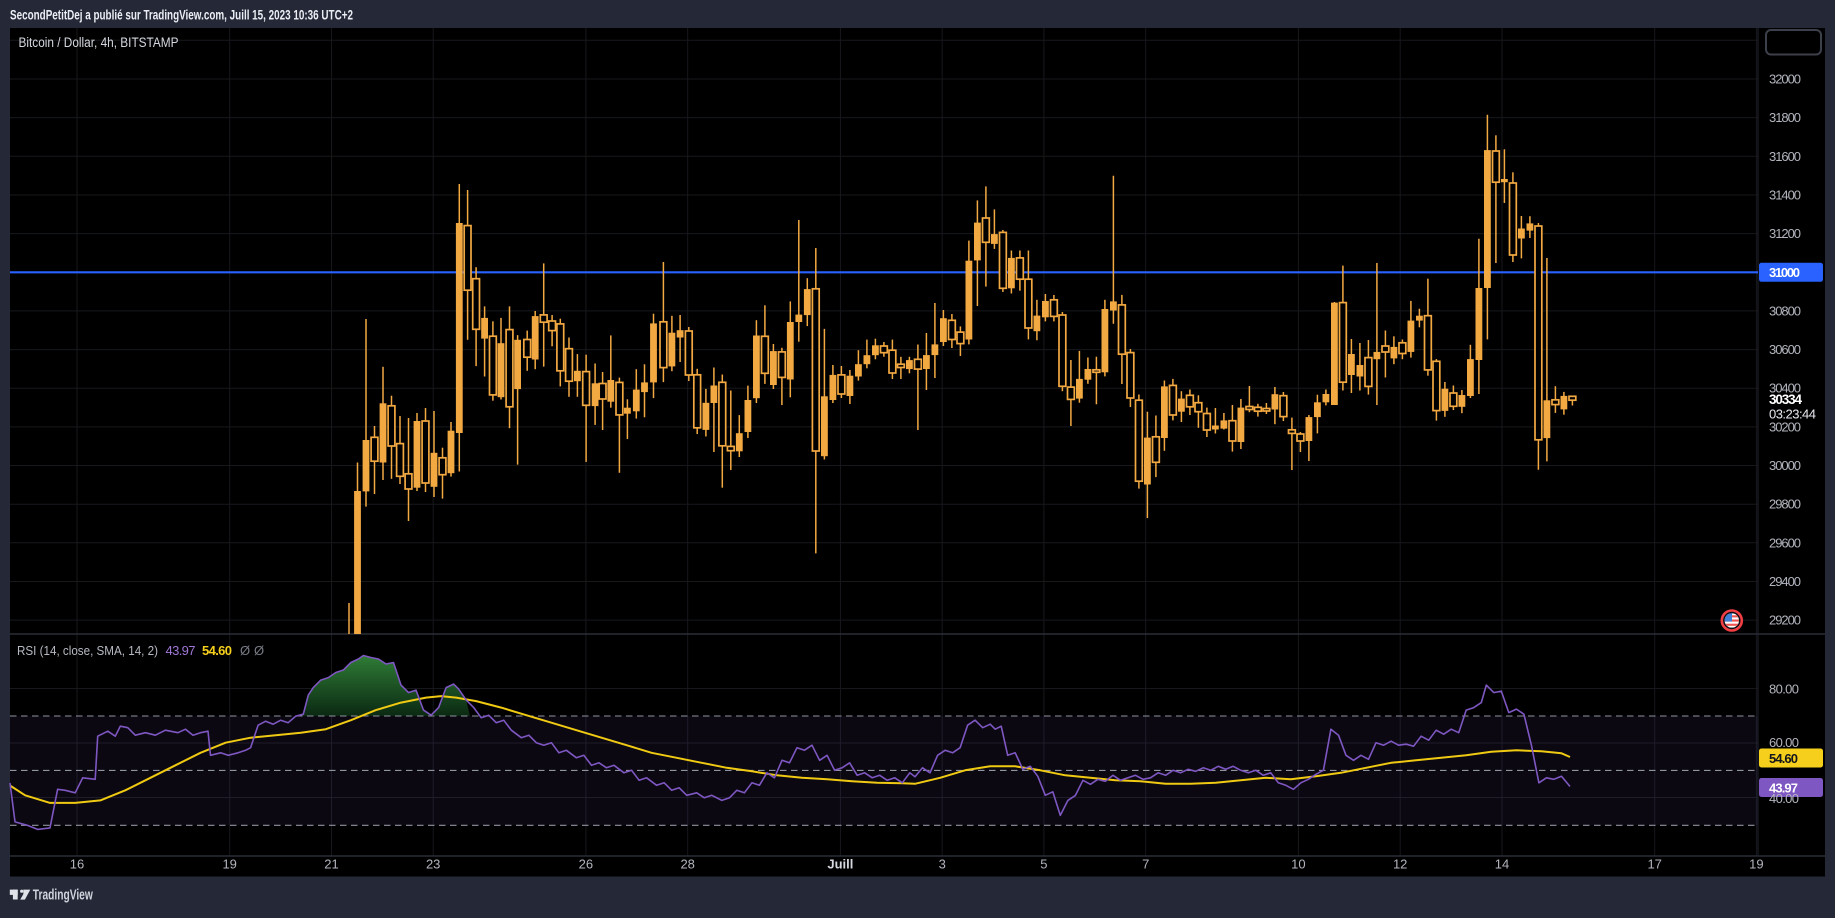 Image resolution: width=1835 pixels, height=918 pixels. What do you see at coordinates (687, 863) in the screenshot?
I see `svg-text: 28` at bounding box center [687, 863].